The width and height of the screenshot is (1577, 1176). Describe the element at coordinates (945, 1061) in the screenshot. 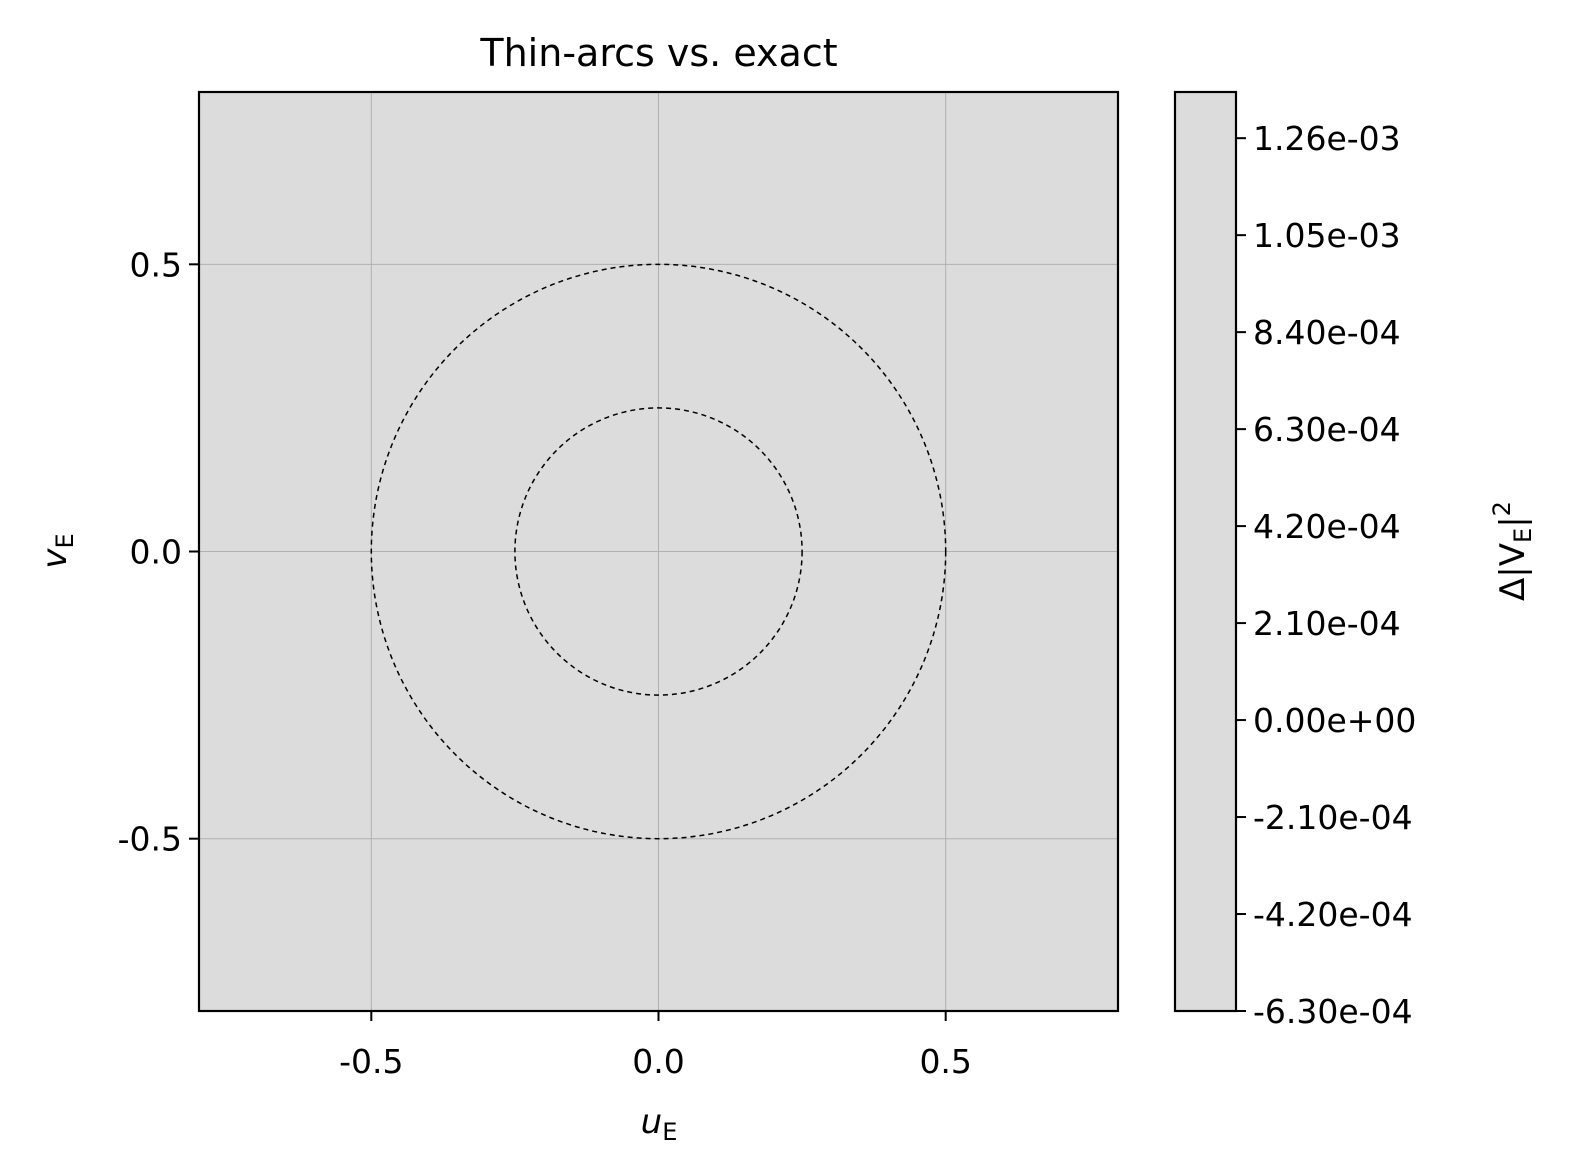

I see `x-tick-label: 0.5` at that location.